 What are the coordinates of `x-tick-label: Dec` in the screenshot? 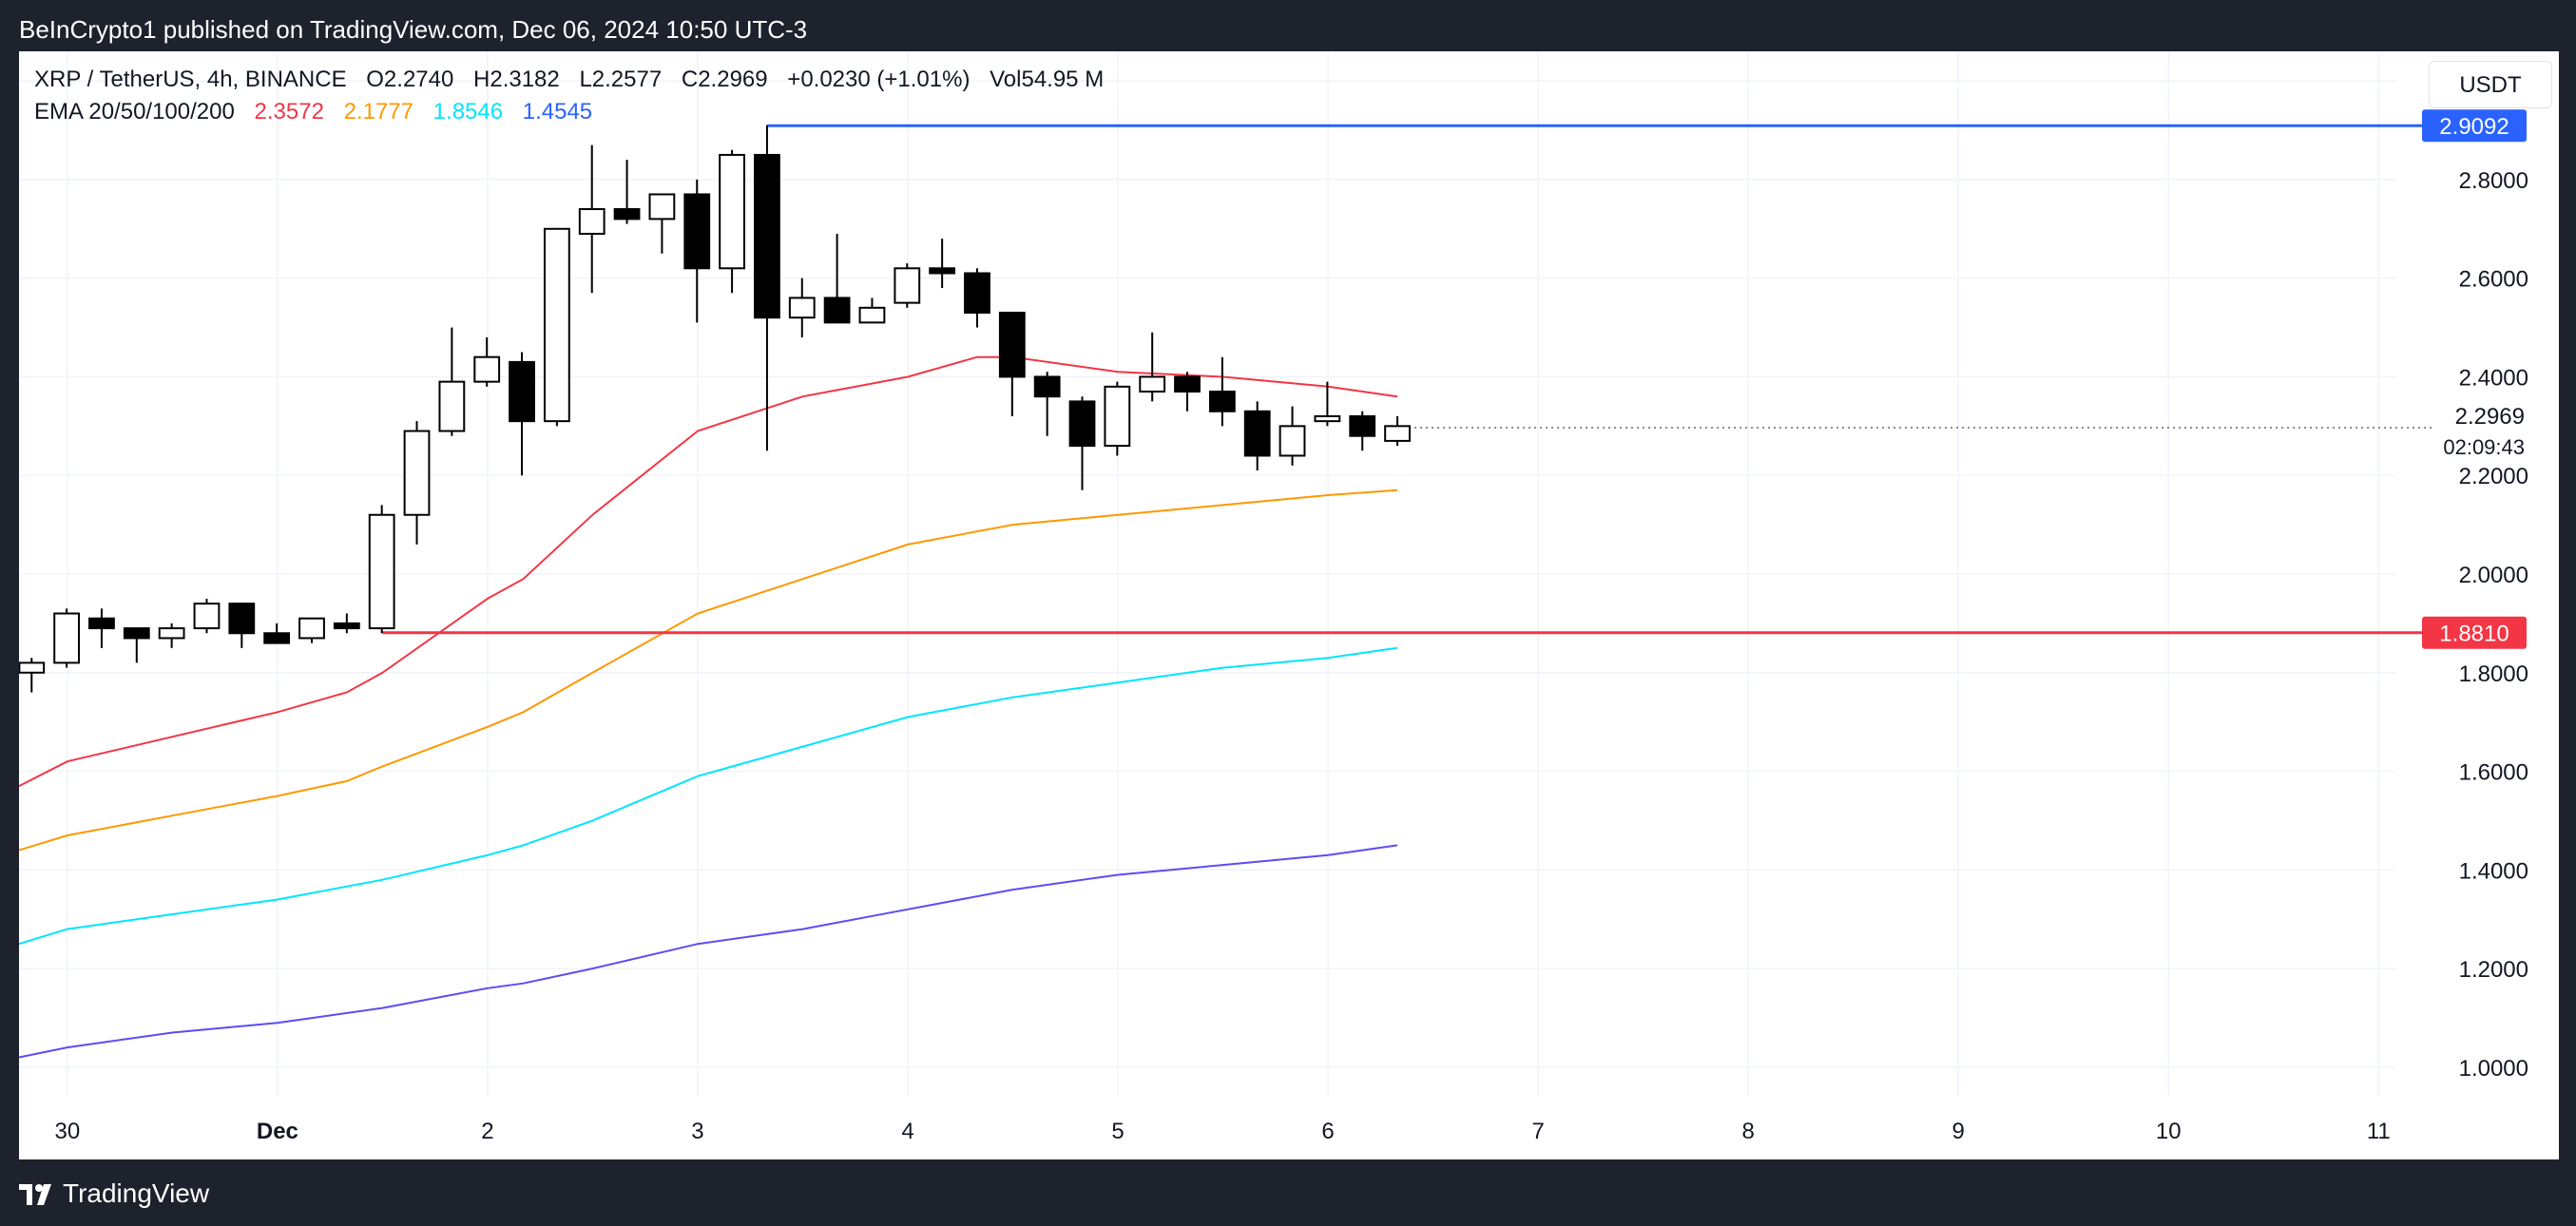 It's located at (278, 1132).